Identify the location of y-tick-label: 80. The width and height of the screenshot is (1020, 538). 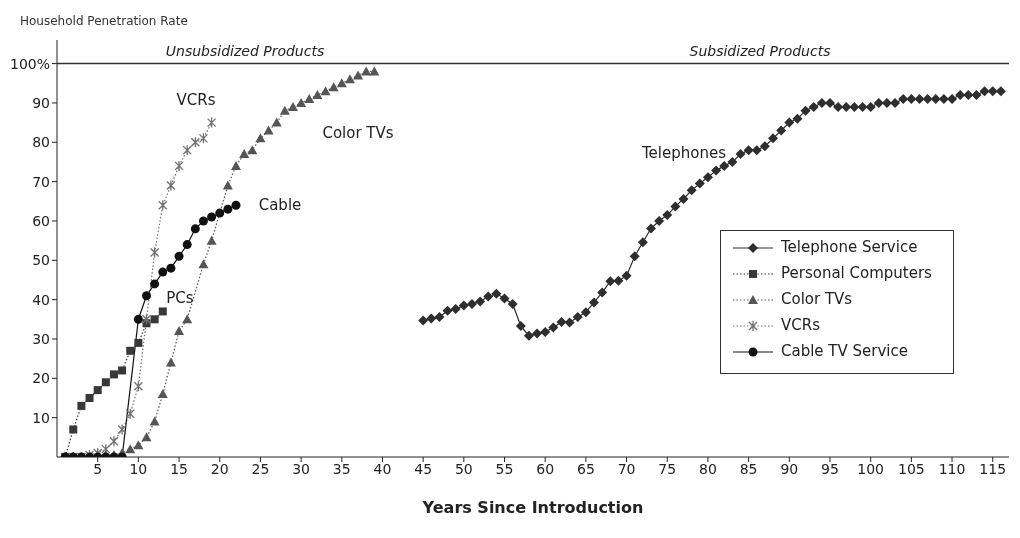
(41, 142).